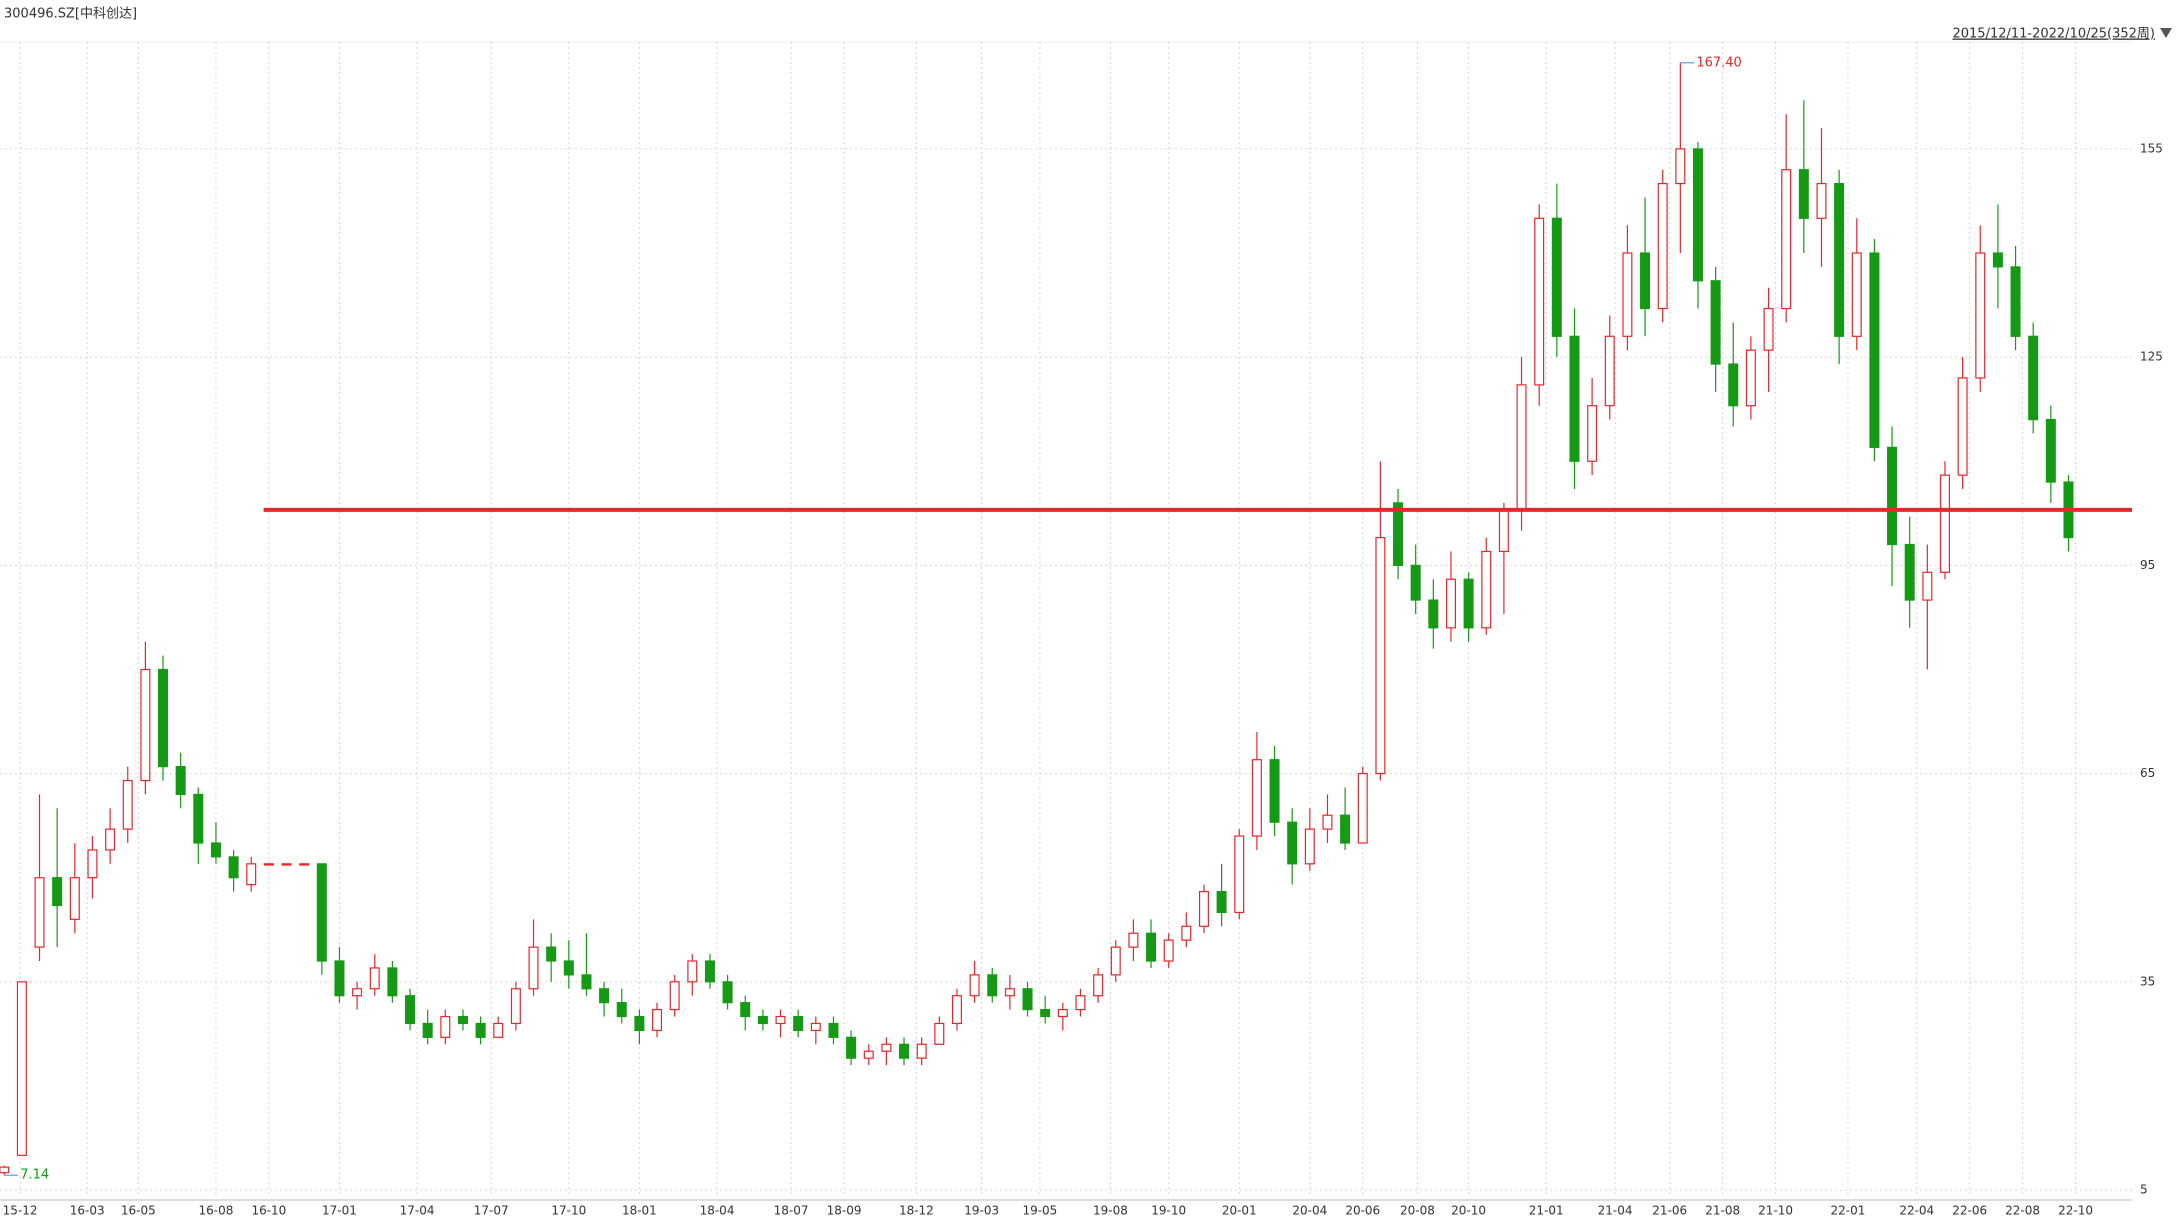  I want to click on x-tick-label: 15-12, so click(20, 1211).